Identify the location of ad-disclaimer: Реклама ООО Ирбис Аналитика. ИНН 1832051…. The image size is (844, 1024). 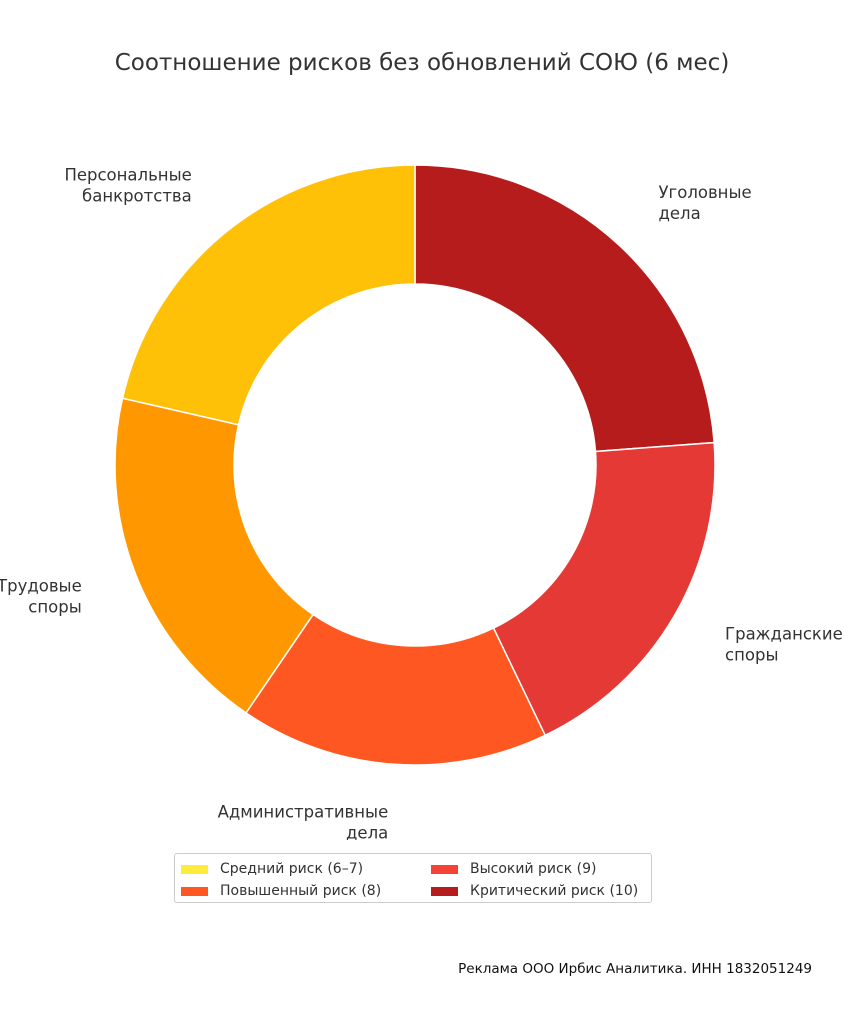
(635, 969).